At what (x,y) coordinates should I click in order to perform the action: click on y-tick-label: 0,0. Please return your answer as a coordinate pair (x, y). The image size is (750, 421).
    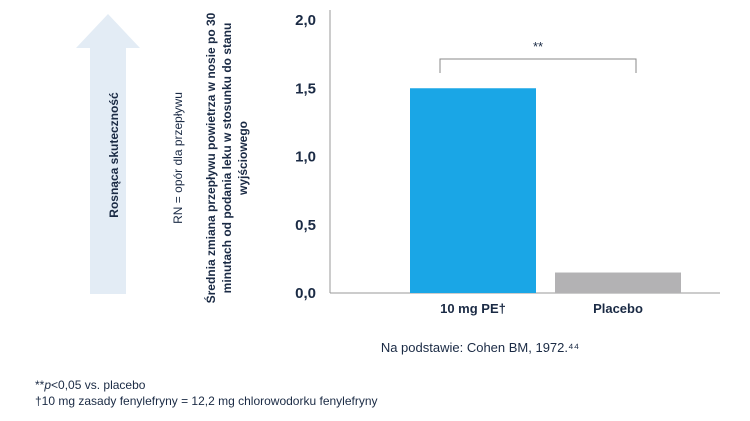
    Looking at the image, I should click on (305, 293).